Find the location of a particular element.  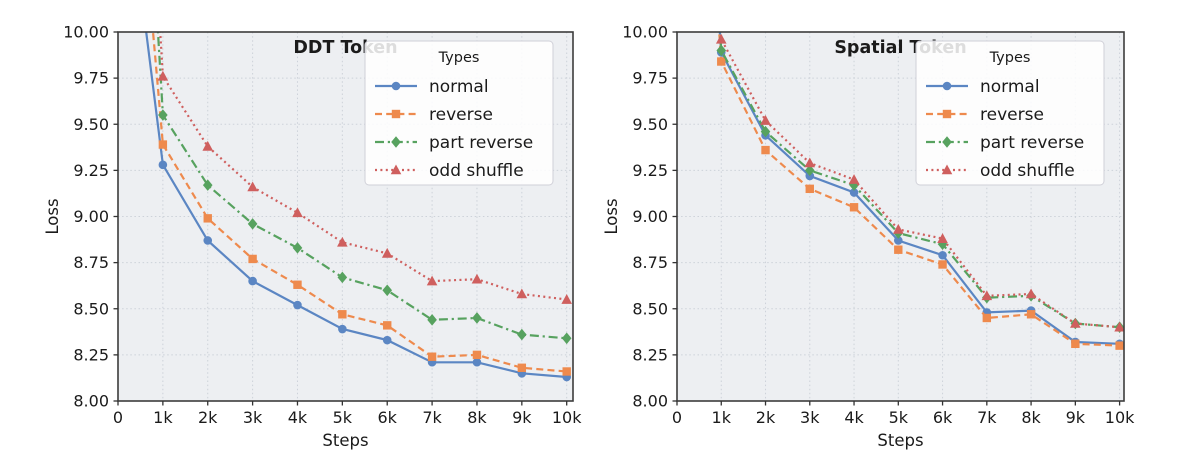

y-tick-labels: 8.00 8.25 8.50 8.75 9.00 9.25 9.50 9.75 10.00 is located at coordinates (645, 217).